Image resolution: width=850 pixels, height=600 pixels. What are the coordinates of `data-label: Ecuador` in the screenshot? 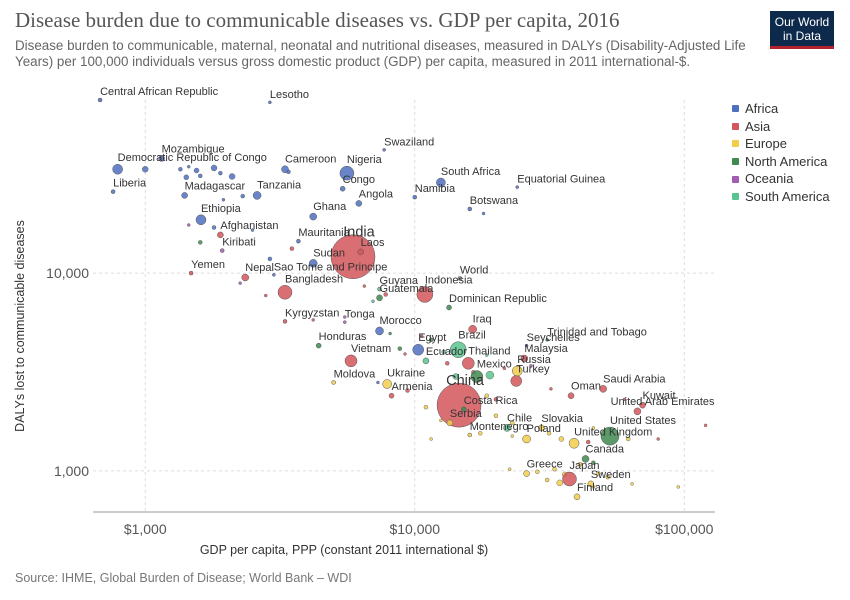 It's located at (446, 352).